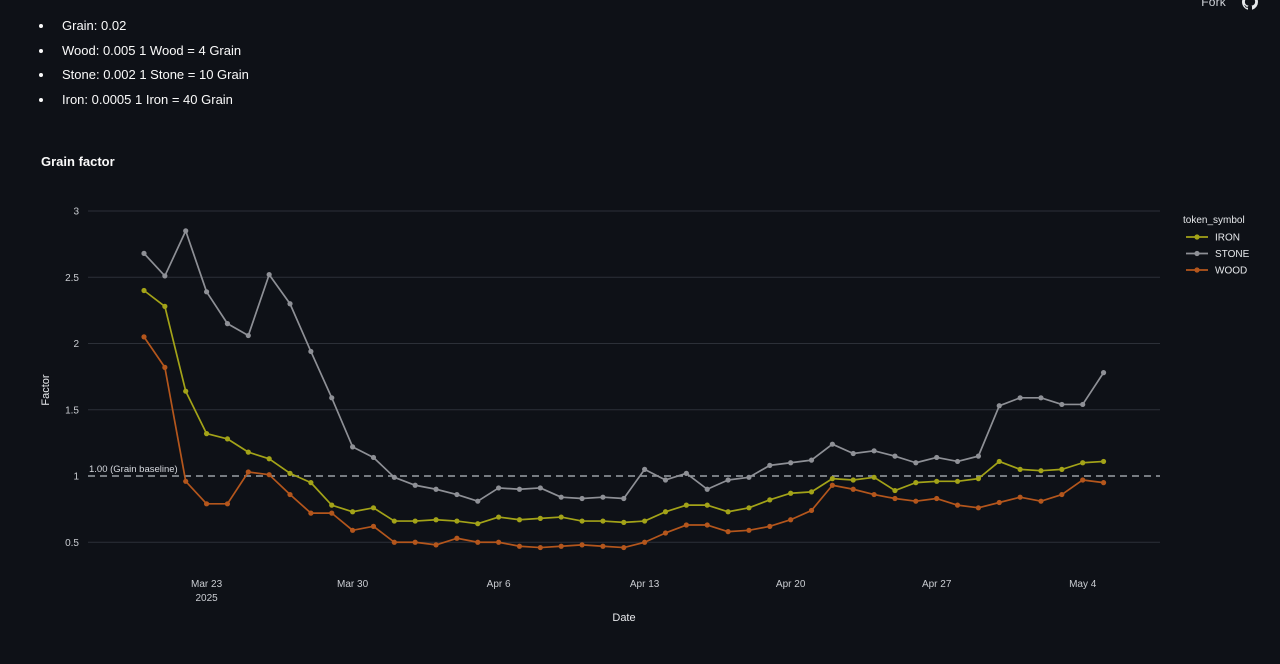  What do you see at coordinates (1250, 5) in the screenshot?
I see `github-icon` at bounding box center [1250, 5].